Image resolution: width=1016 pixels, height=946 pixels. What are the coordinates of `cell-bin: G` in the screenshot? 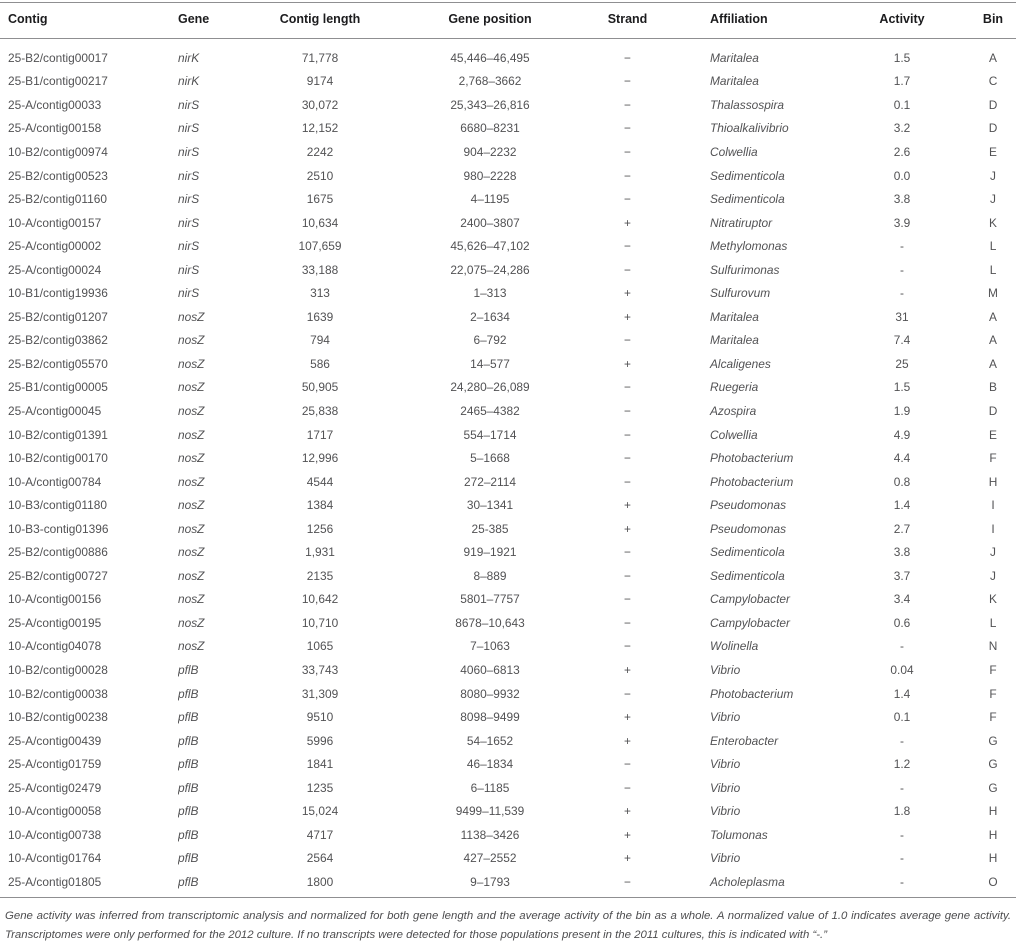 It's located at (993, 787).